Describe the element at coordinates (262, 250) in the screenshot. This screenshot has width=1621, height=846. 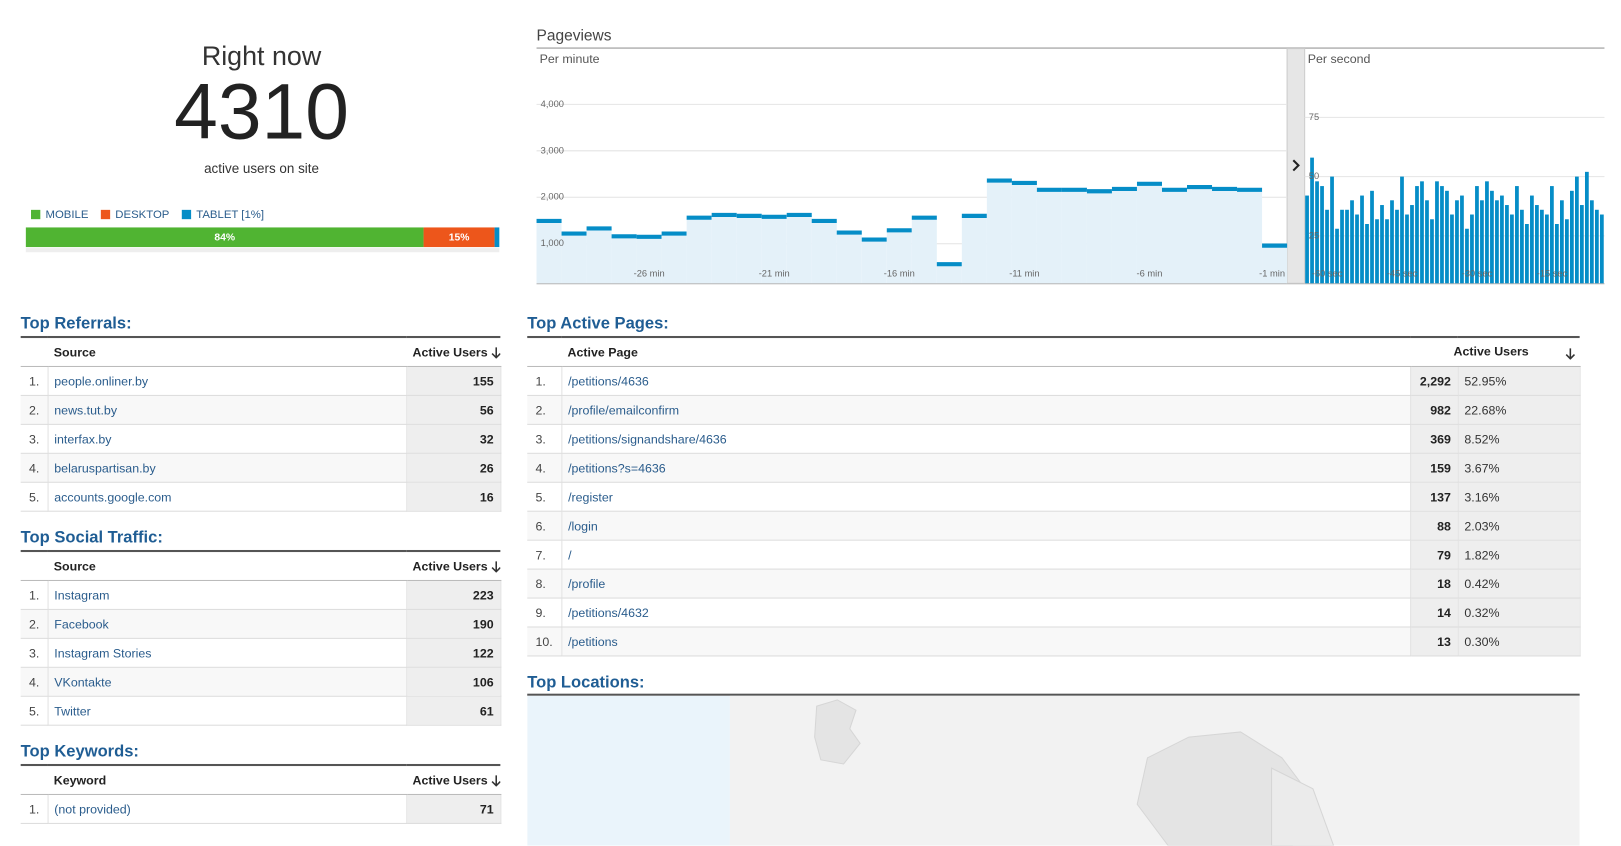
I see `bar-shadow` at that location.